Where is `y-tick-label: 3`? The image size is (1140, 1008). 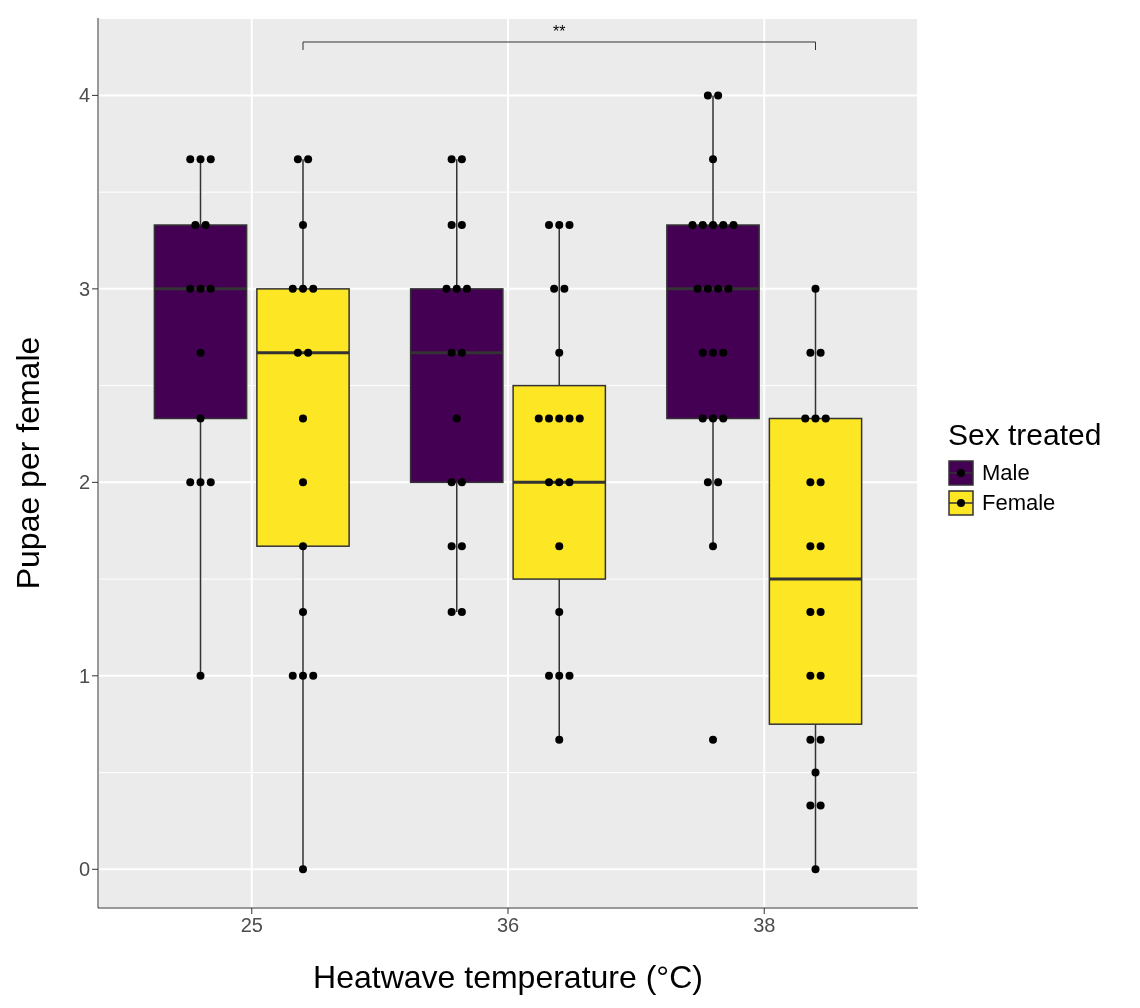
y-tick-label: 3 is located at coordinates (84, 288).